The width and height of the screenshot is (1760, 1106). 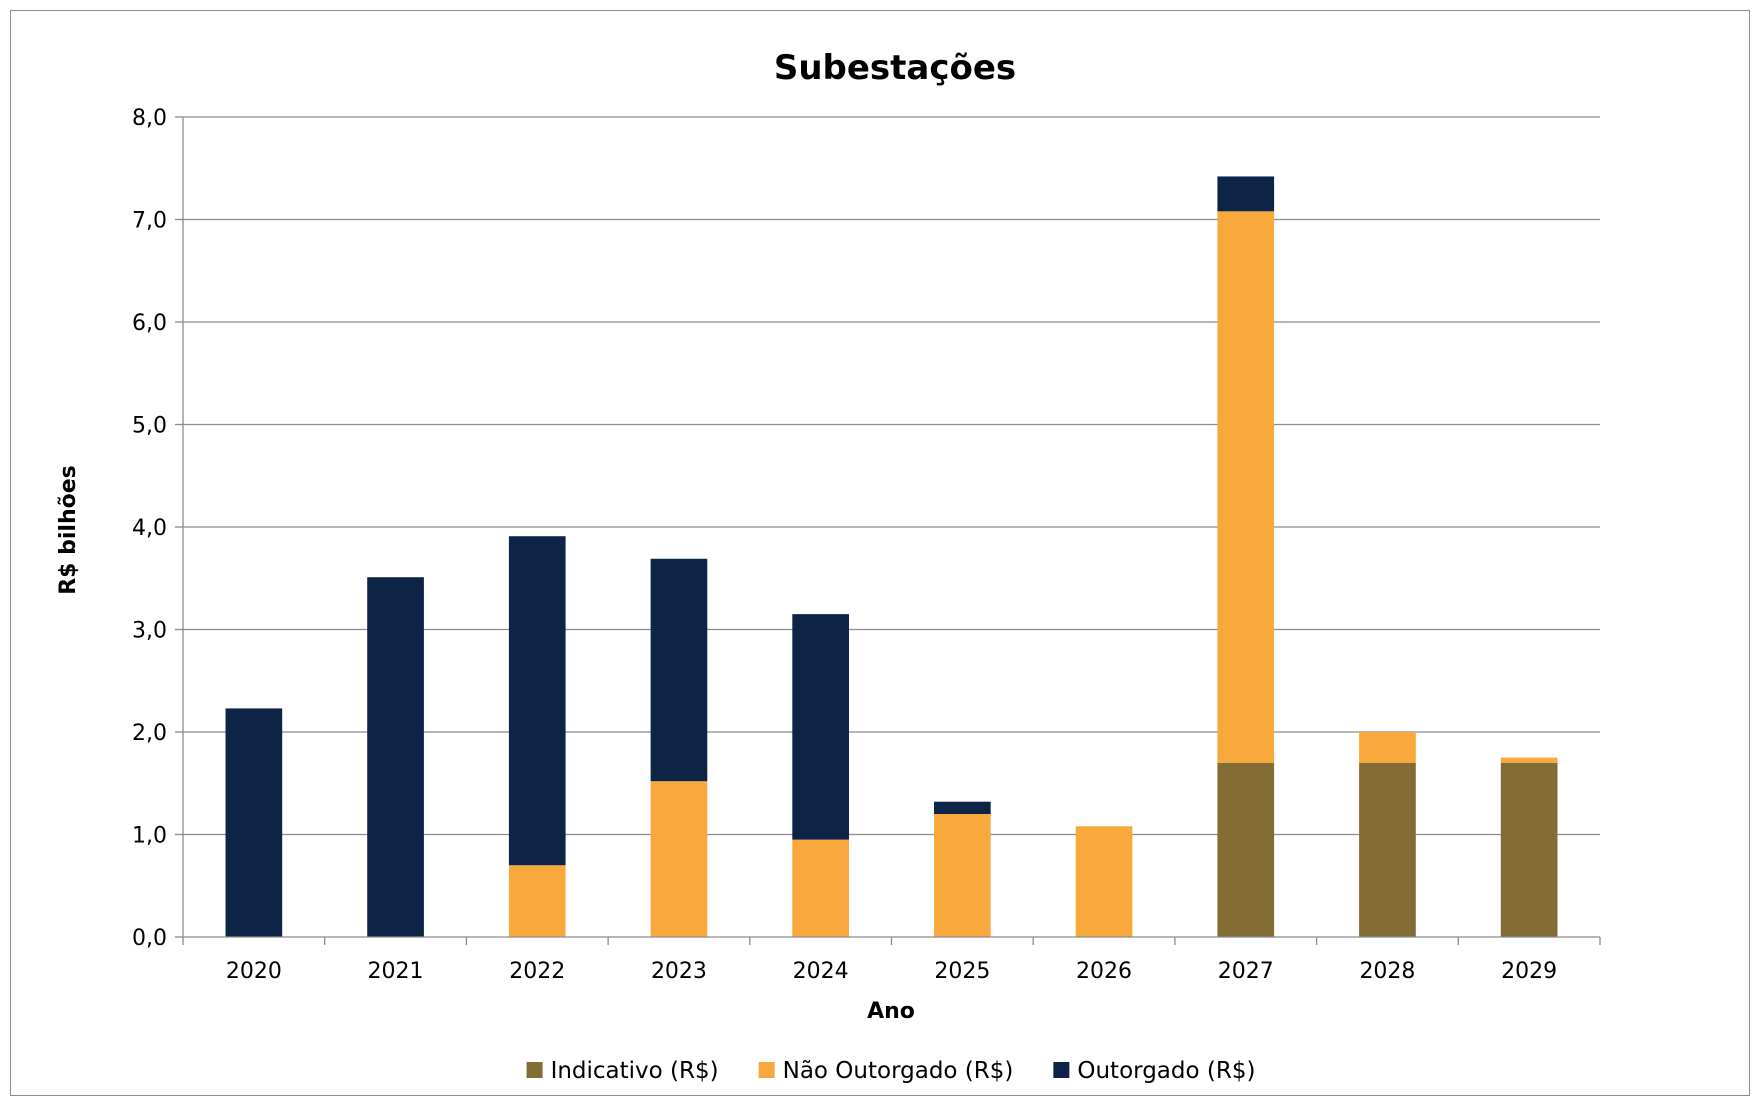 I want to click on x-tick-label: 2021, so click(x=396, y=971).